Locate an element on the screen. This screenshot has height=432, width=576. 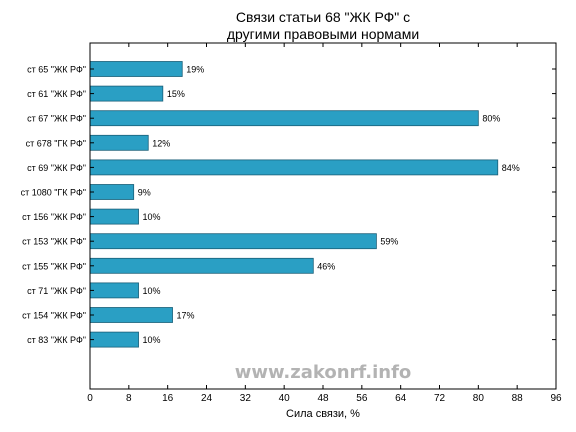
x-axis-label: Сила связи, % is located at coordinates (323, 414).